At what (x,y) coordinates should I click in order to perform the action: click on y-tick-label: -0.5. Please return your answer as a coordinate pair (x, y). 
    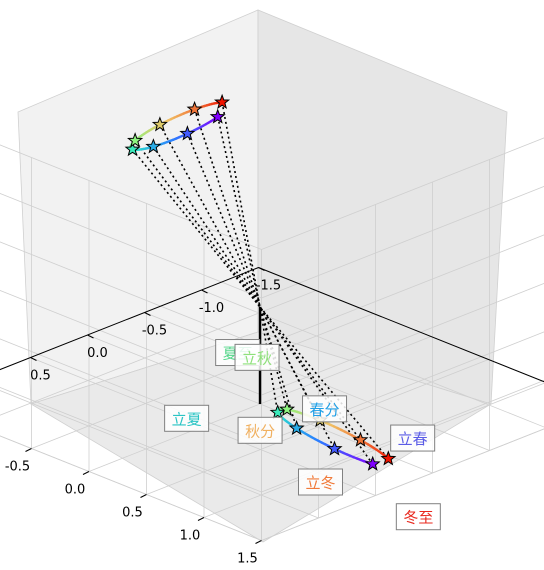
    Looking at the image, I should click on (154, 331).